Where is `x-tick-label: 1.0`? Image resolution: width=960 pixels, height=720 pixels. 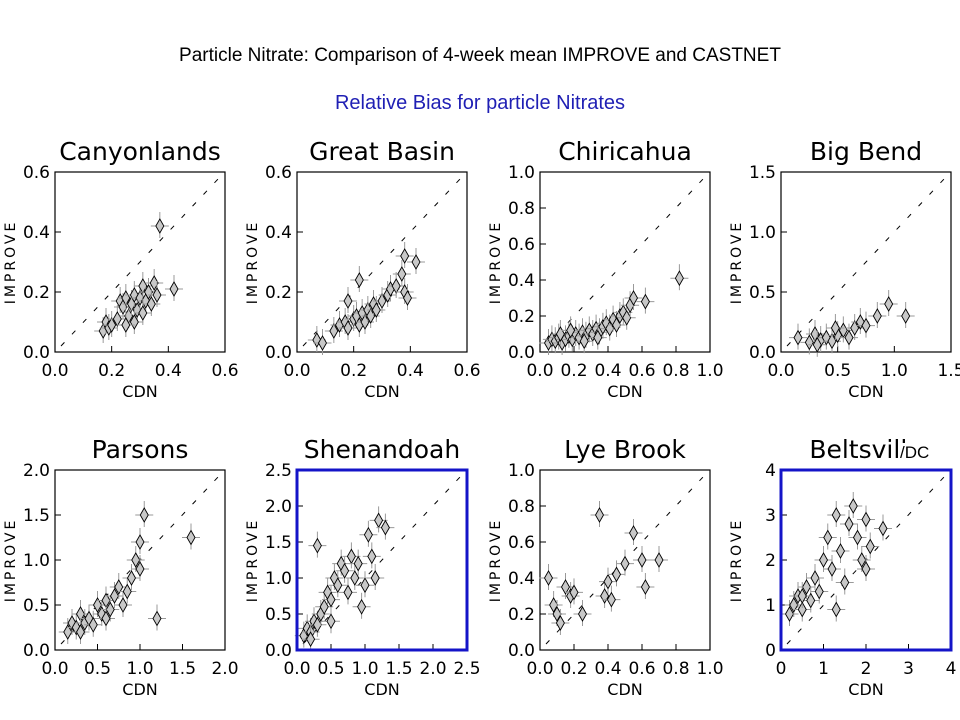 x-tick-label: 1.0 is located at coordinates (139, 669).